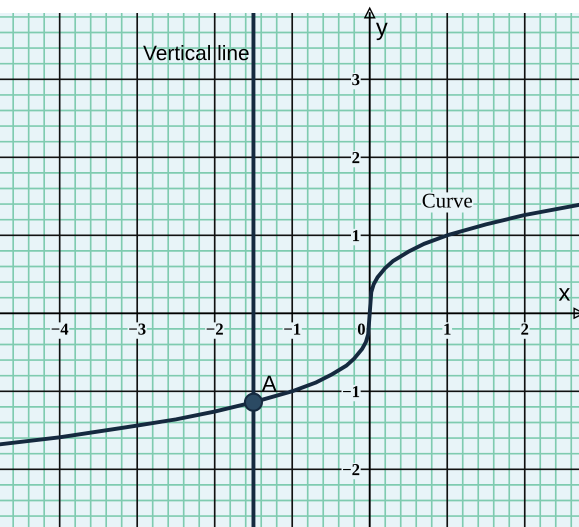 This screenshot has height=527, width=579. I want to click on x-axis-title: x, so click(564, 294).